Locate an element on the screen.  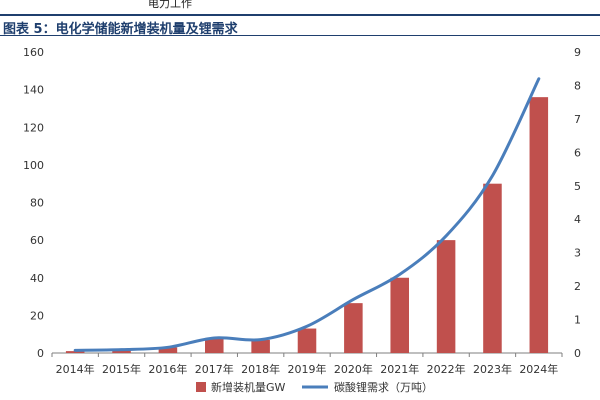
x-tick-label: 2019年 is located at coordinates (307, 369).